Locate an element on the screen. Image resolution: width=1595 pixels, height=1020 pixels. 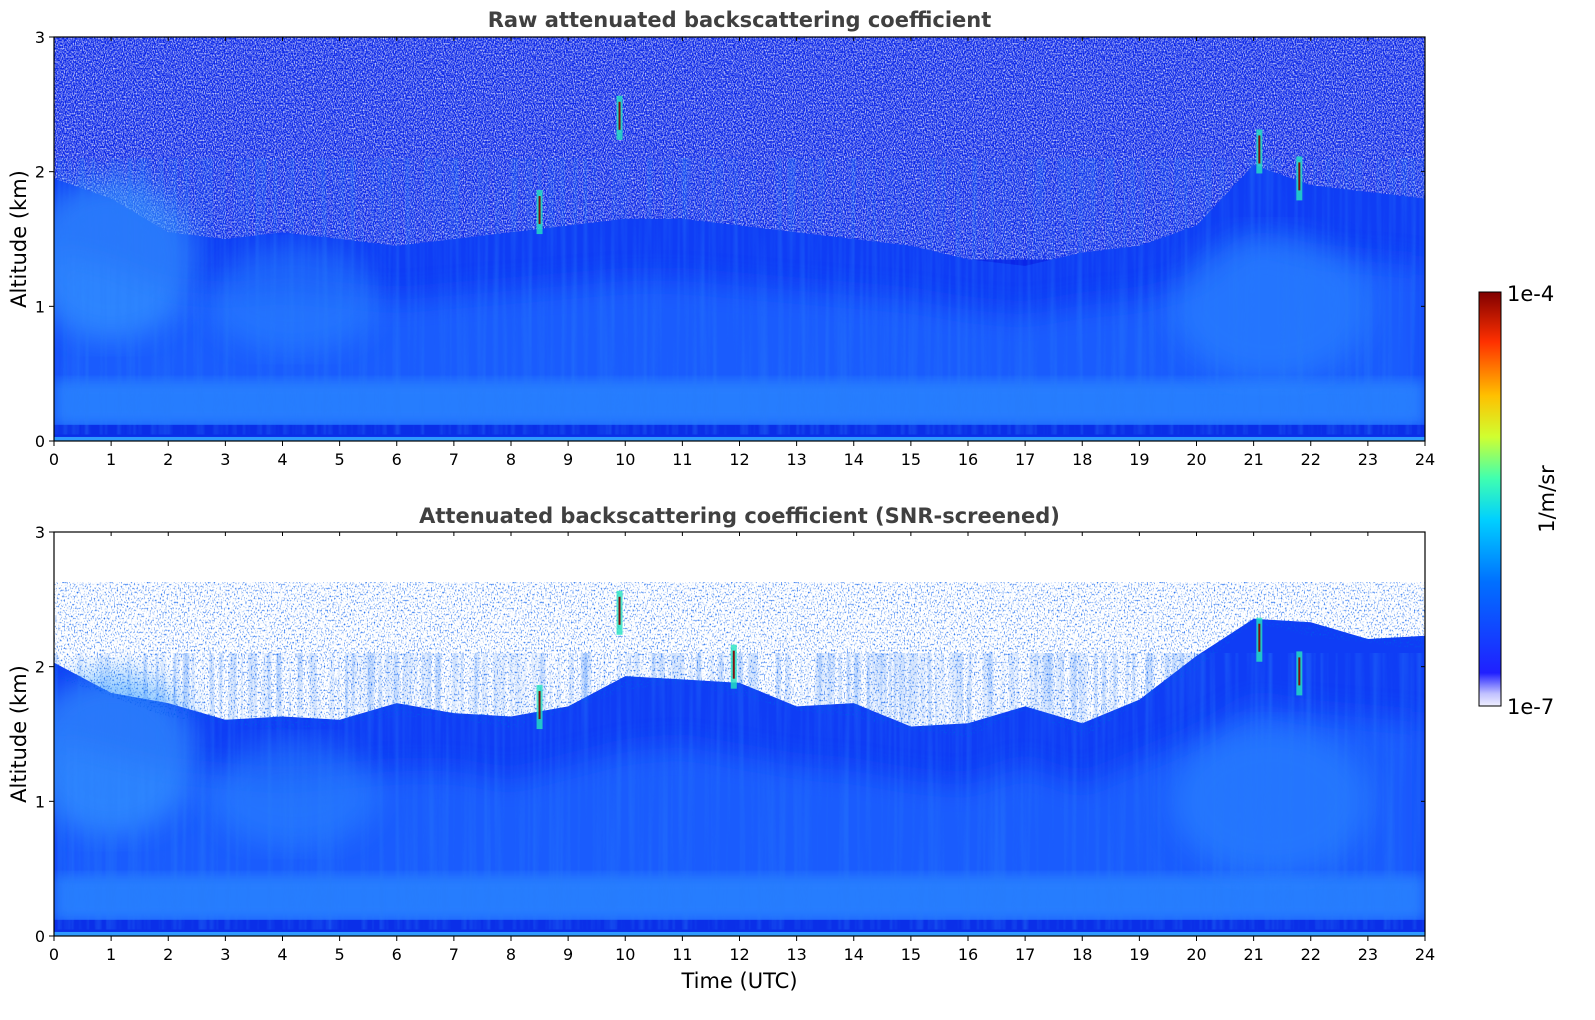
colorbar-min-label: 1e-7 is located at coordinates (1530, 707).